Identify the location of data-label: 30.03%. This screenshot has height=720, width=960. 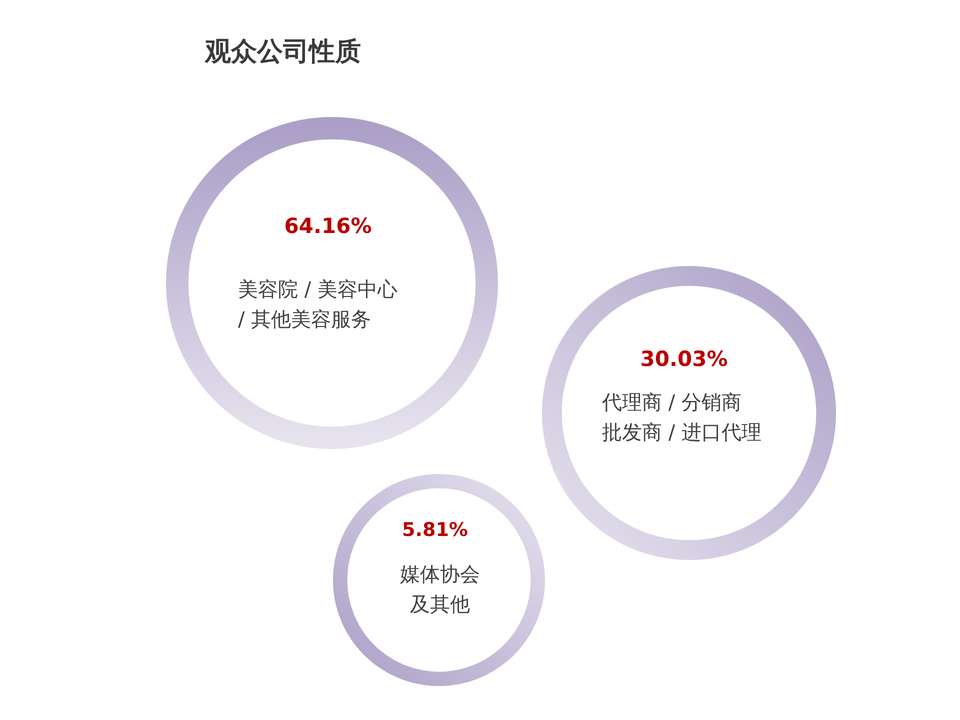
(684, 359).